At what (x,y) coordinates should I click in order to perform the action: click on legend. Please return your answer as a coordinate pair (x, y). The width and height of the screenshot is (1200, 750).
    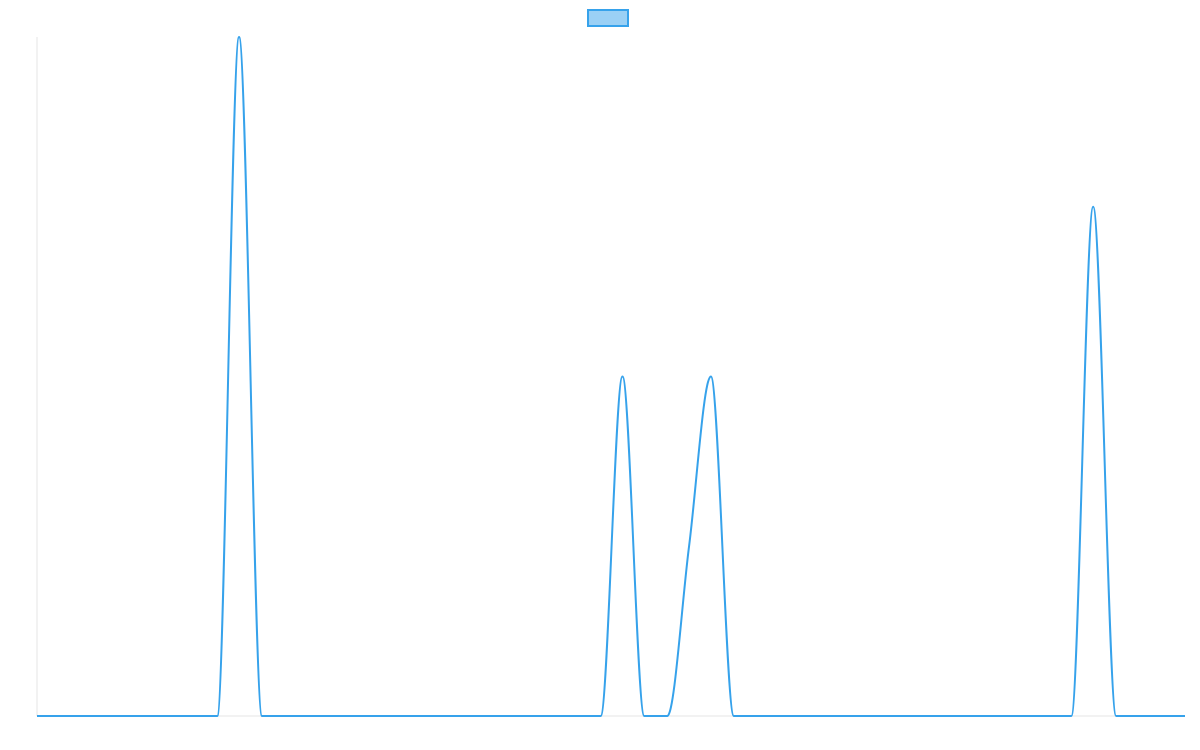
    Looking at the image, I should click on (608, 18).